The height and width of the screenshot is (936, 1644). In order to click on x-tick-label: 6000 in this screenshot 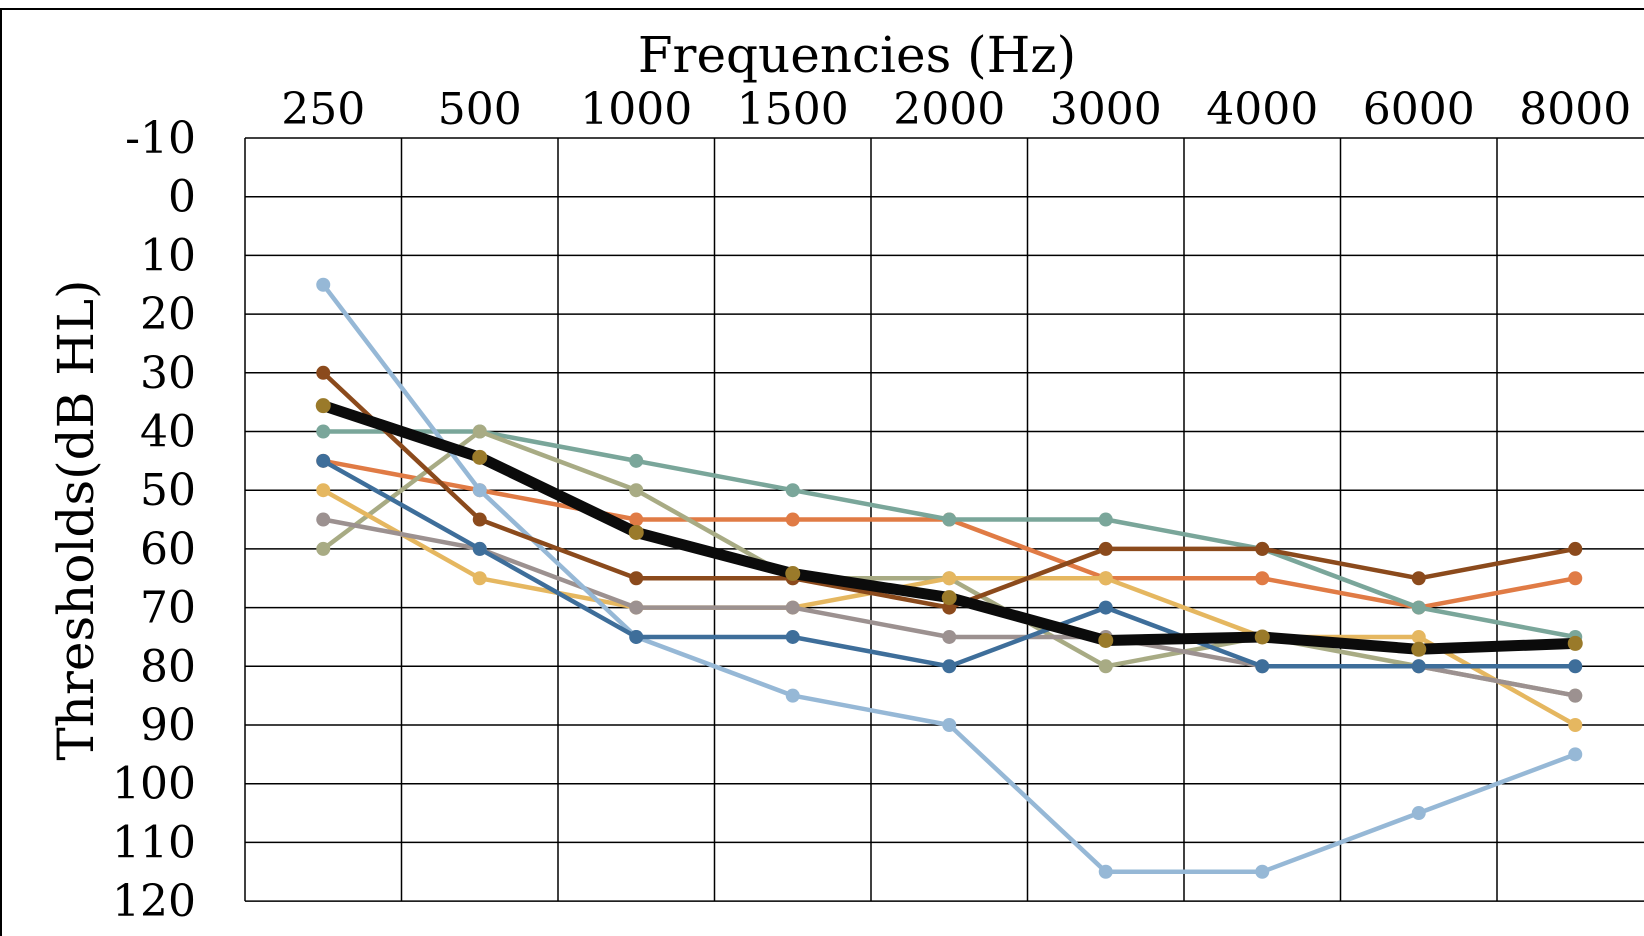, I will do `click(1419, 109)`.